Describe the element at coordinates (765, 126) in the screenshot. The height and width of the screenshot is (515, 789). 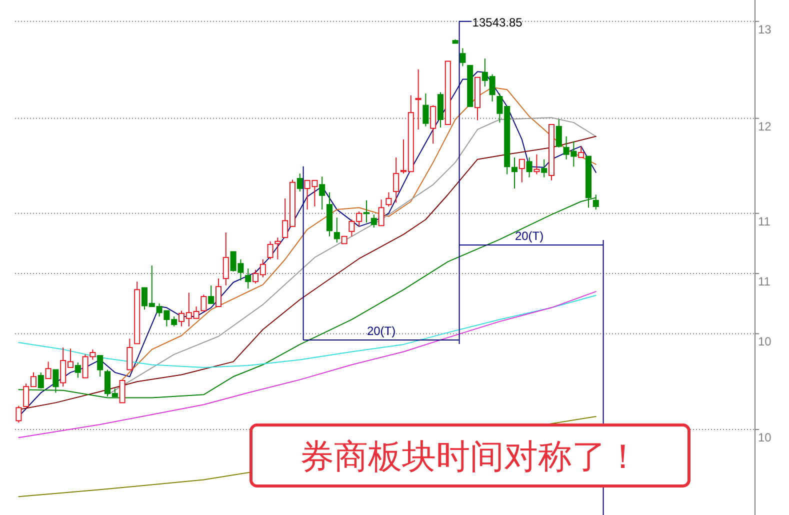
I see `text: 12` at that location.